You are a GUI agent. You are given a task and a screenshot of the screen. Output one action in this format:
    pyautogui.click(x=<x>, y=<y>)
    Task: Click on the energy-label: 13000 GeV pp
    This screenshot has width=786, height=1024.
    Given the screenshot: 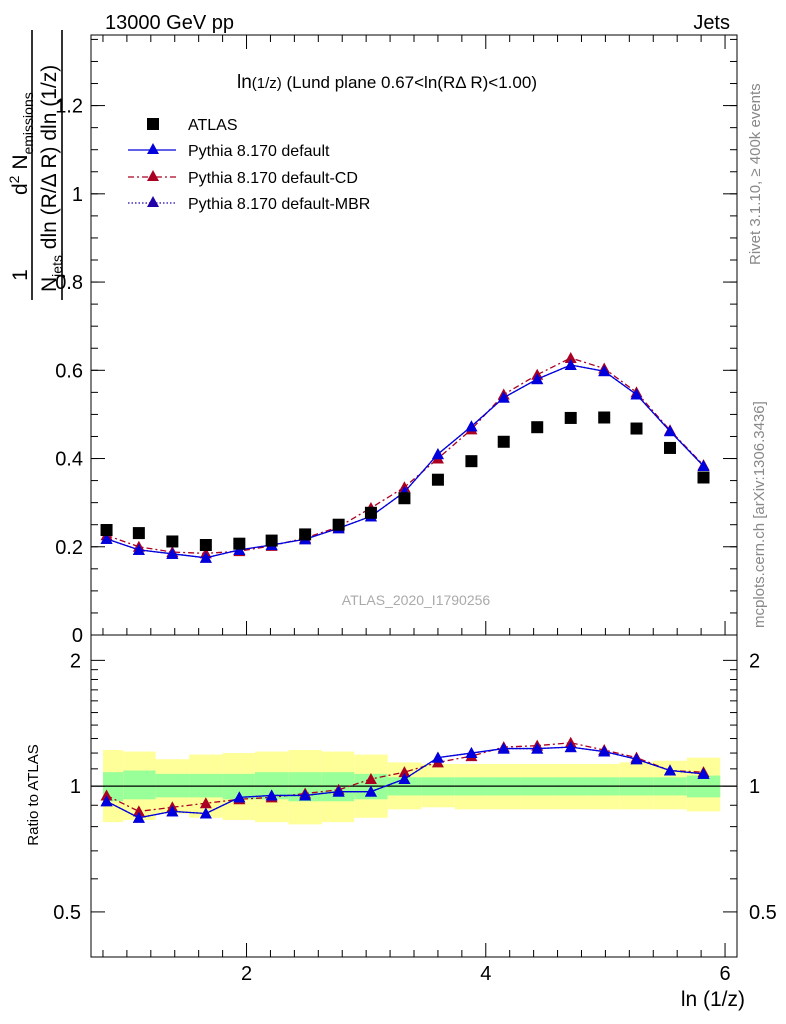 What is the action you would take?
    pyautogui.click(x=169, y=23)
    